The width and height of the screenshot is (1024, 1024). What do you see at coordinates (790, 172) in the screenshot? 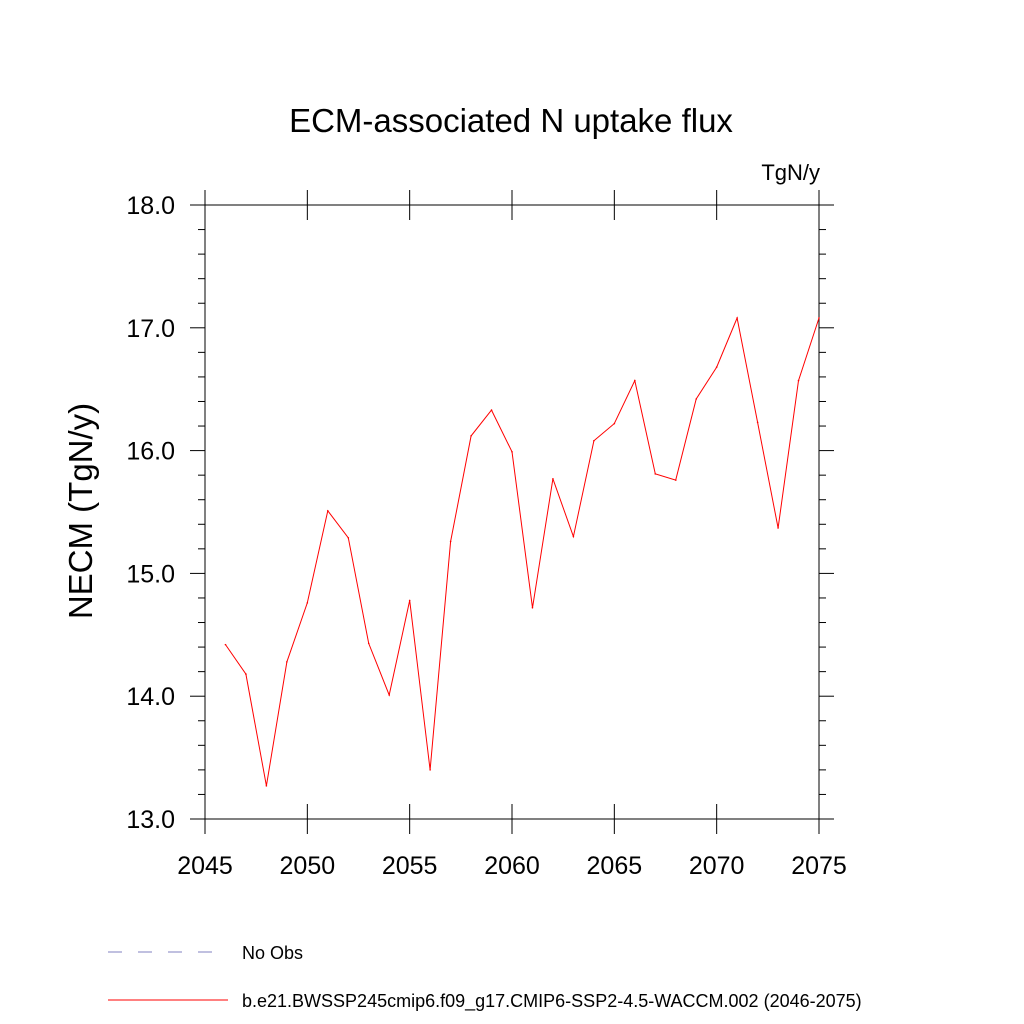
I see `units-label: TgN/y` at bounding box center [790, 172].